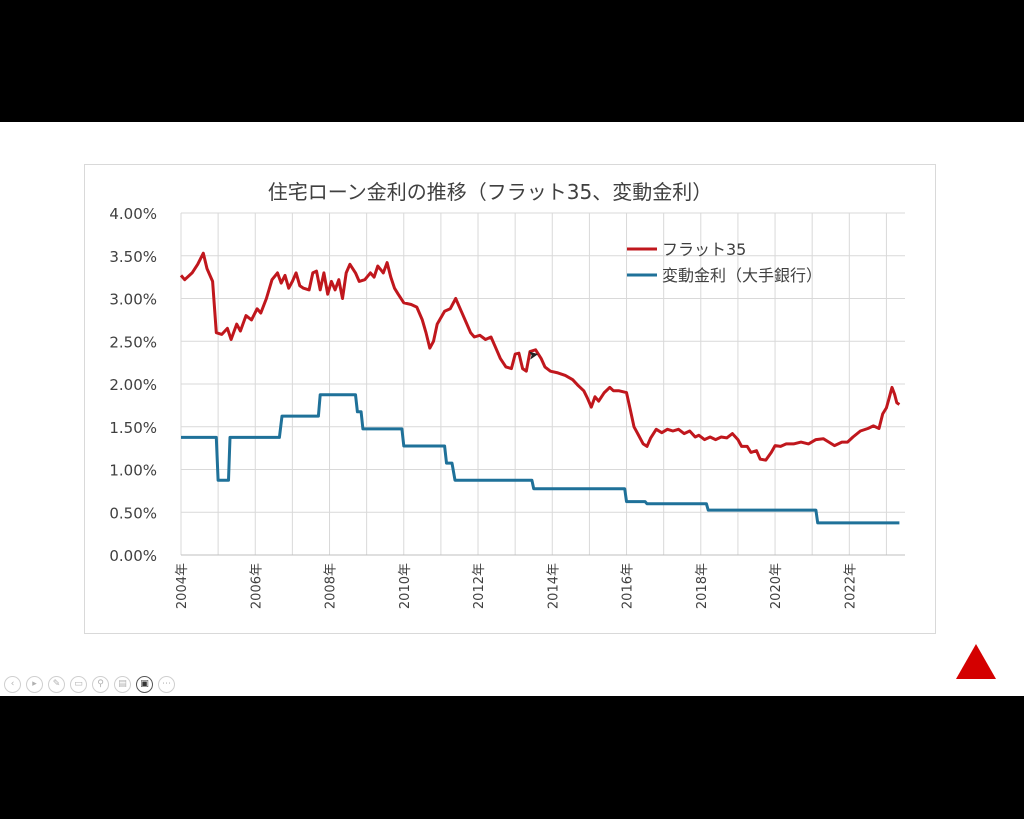 This screenshot has width=1024, height=819. Describe the element at coordinates (12, 684) in the screenshot. I see `chevron-left-icon: ‹` at that location.